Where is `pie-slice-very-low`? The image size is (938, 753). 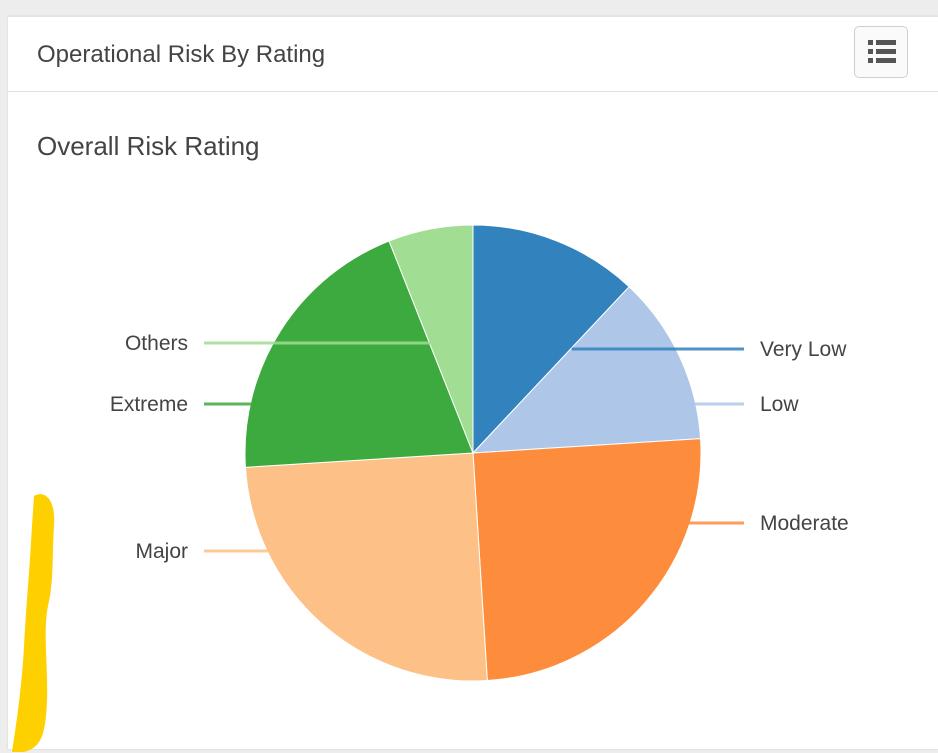
pie-slice-very-low is located at coordinates (551, 339).